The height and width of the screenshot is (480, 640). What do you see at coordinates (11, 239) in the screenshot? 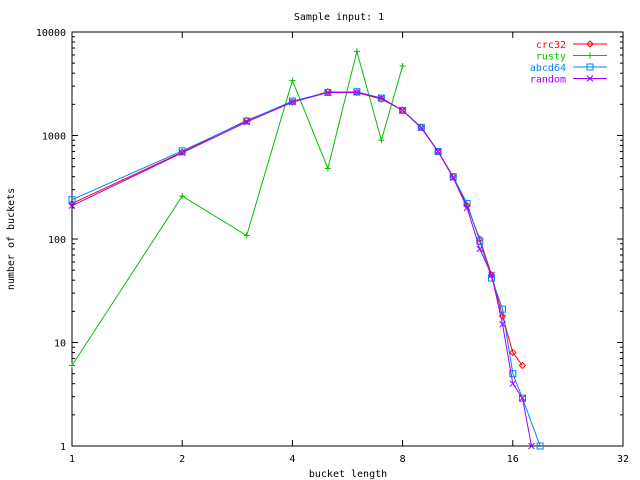
I see `y-axis-label: number of buckets` at bounding box center [11, 239].